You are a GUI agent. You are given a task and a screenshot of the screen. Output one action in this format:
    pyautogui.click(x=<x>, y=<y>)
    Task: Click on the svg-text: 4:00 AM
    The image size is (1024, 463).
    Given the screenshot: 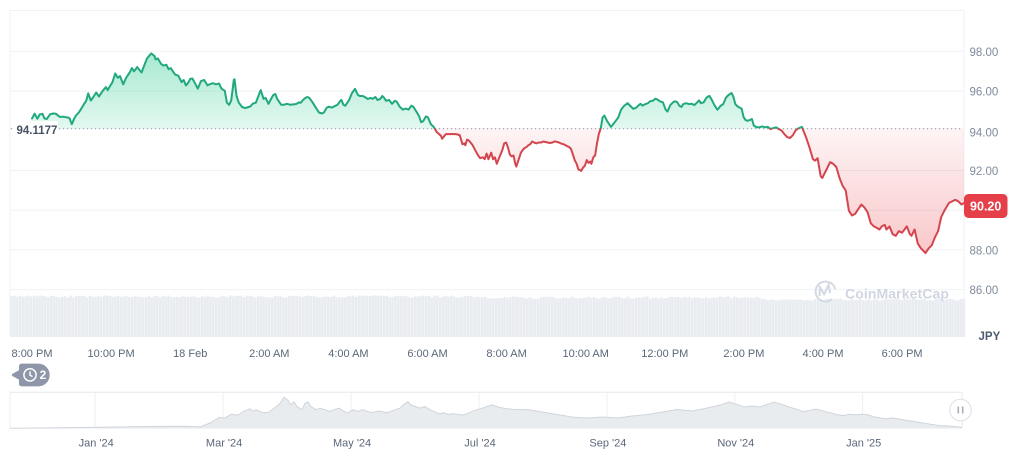 What is the action you would take?
    pyautogui.click(x=348, y=354)
    